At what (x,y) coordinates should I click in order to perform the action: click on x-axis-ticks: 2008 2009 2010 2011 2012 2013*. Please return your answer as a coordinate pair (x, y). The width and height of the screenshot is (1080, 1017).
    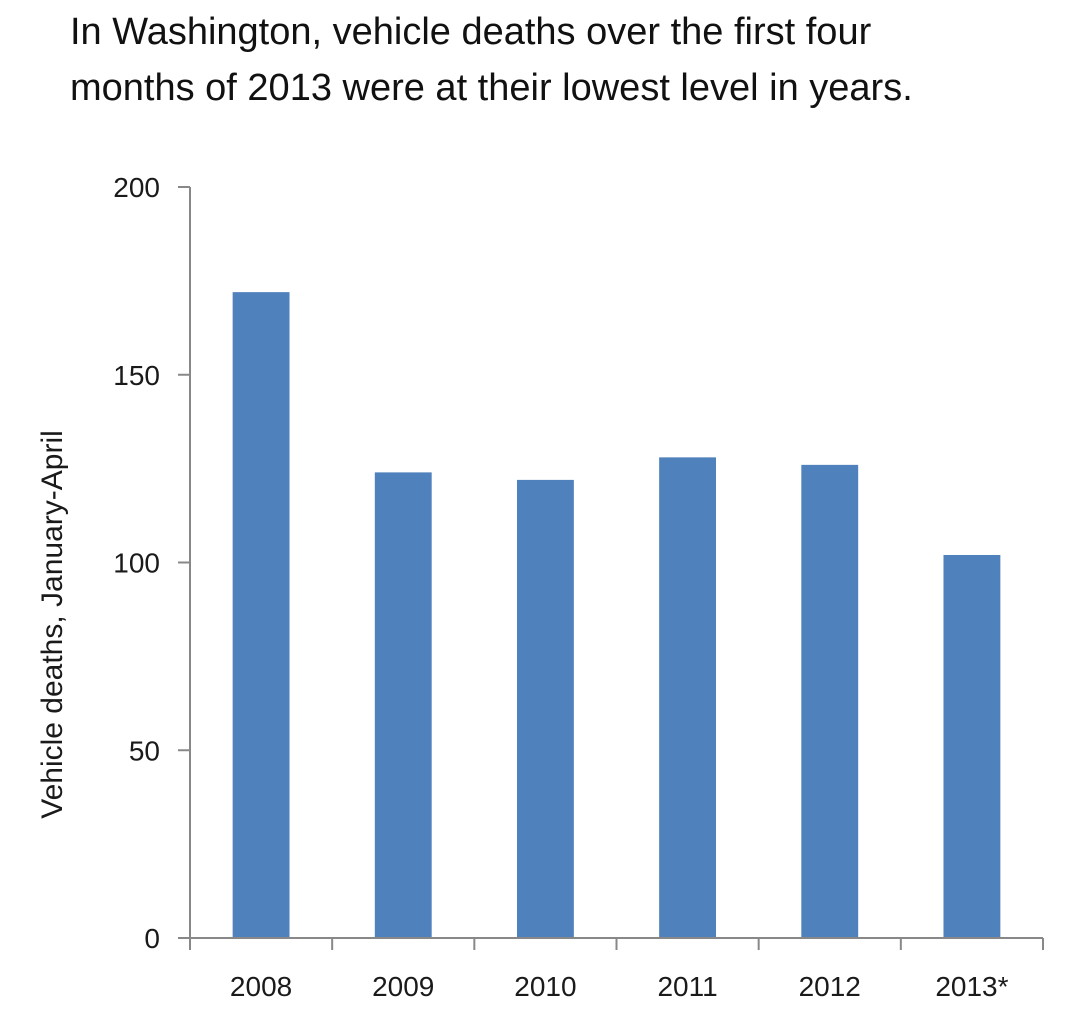
    Looking at the image, I should click on (616, 970).